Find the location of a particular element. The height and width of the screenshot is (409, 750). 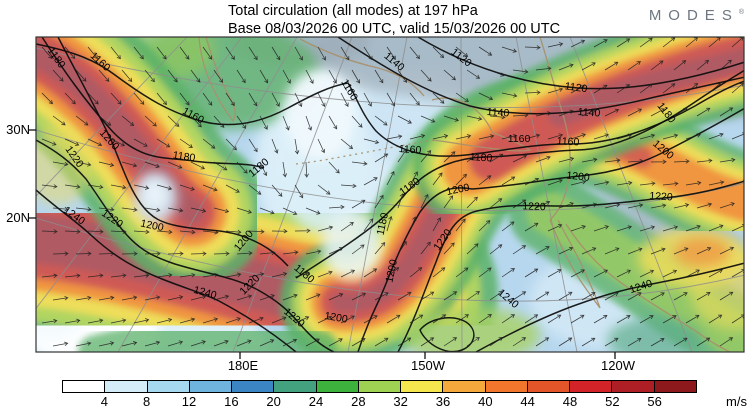

colorbar is located at coordinates (379, 386).